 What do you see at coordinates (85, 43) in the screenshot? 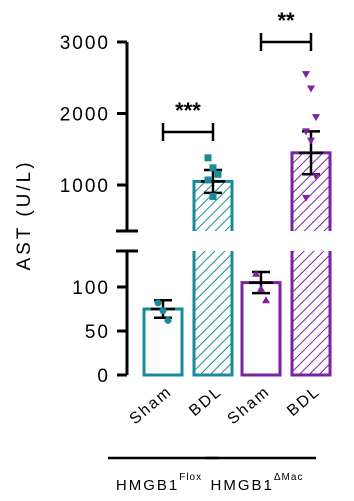
I see `y-tick-label-3000: 3000` at bounding box center [85, 43].